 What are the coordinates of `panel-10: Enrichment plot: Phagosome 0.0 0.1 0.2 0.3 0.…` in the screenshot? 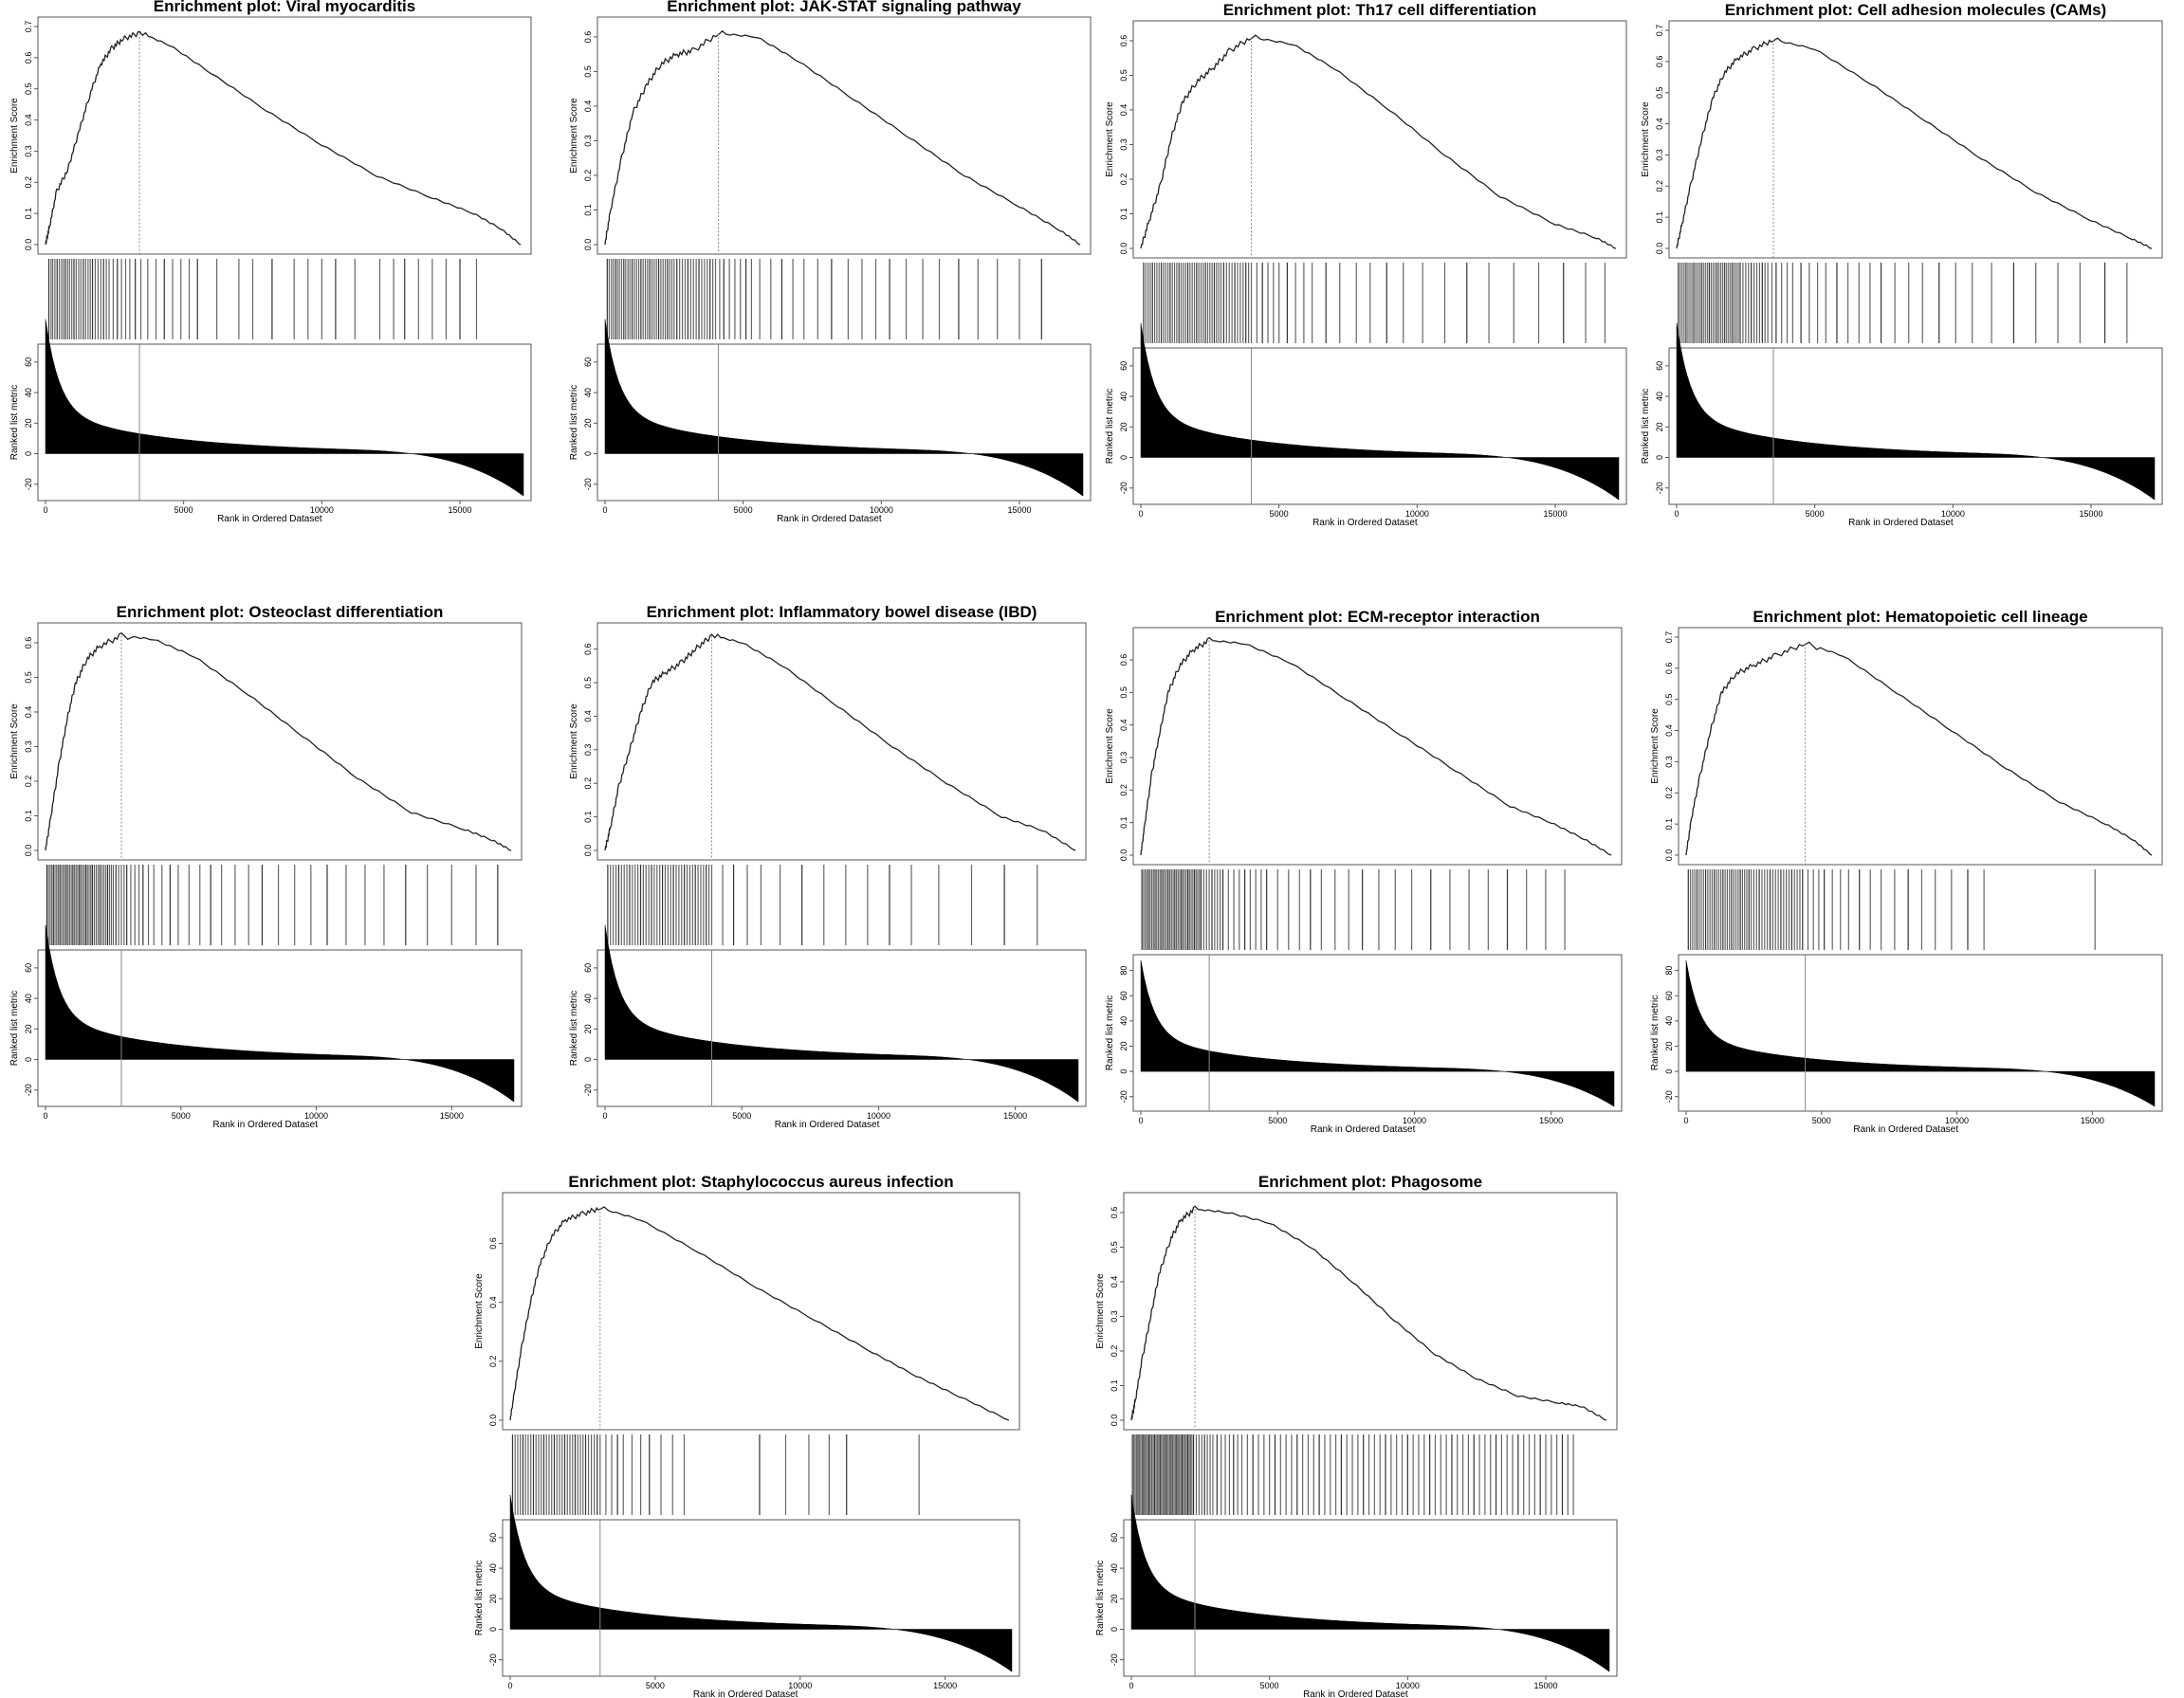 It's located at (1357, 1435).